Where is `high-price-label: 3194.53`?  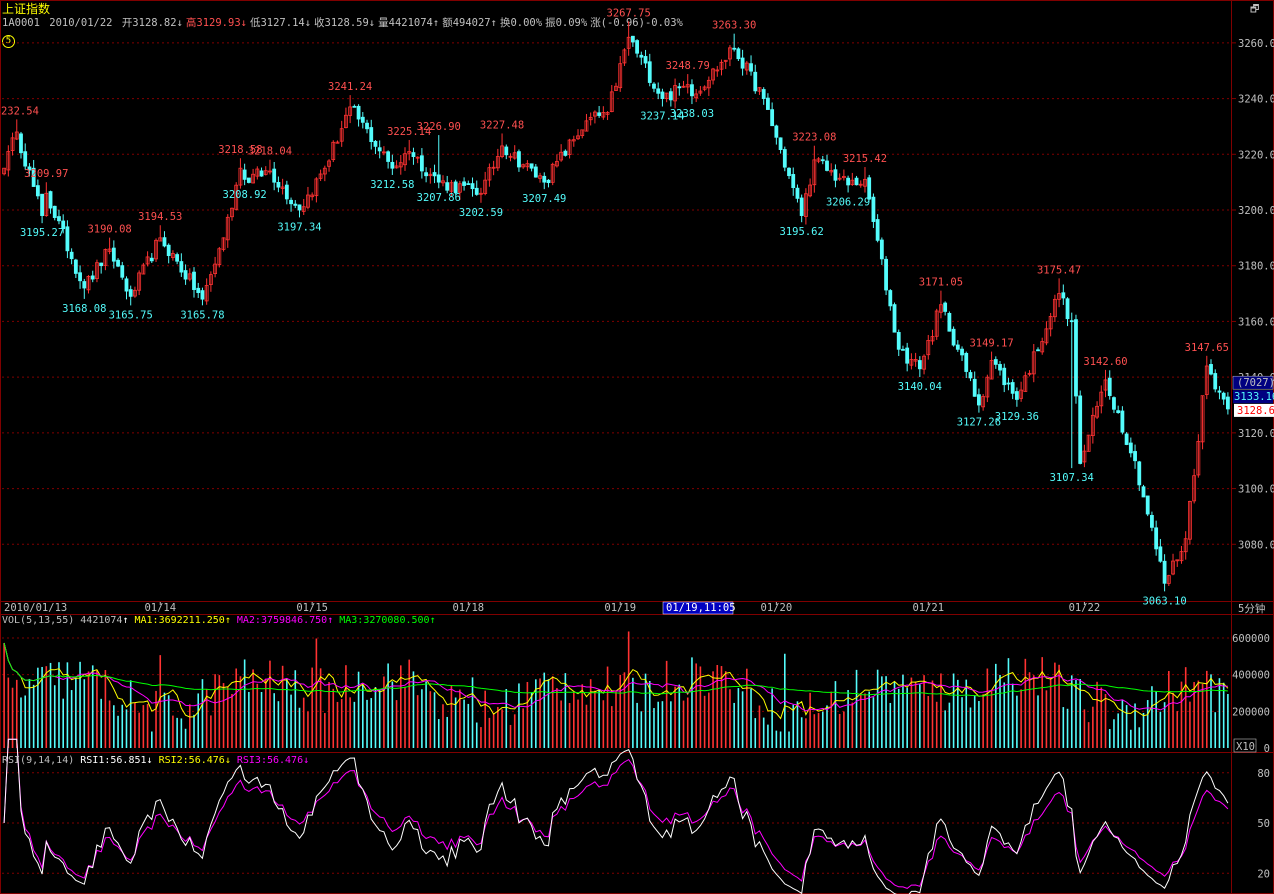
high-price-label: 3194.53 is located at coordinates (160, 217).